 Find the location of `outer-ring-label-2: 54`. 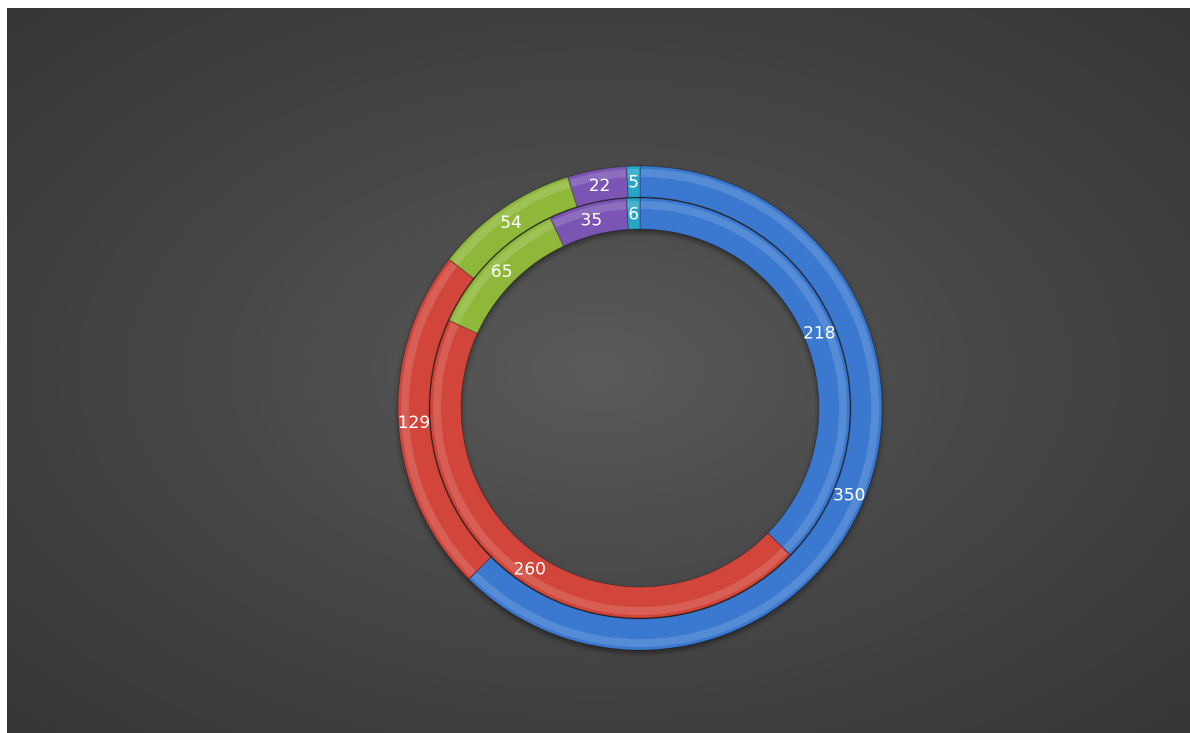

outer-ring-label-2: 54 is located at coordinates (511, 223).